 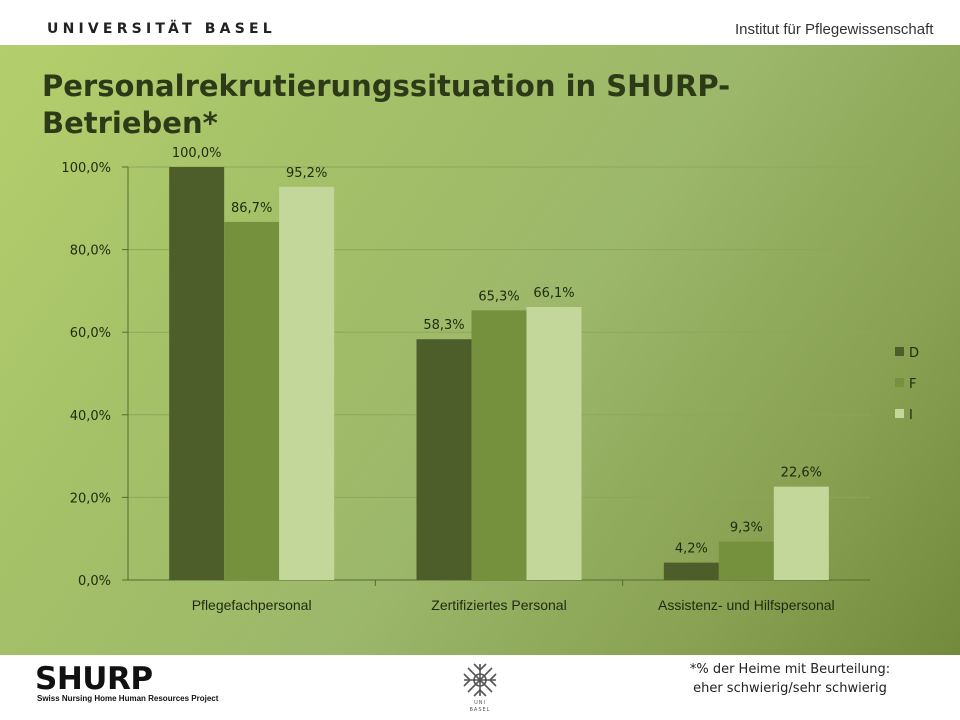 What do you see at coordinates (480, 710) in the screenshot?
I see `svg-text: BASEL` at bounding box center [480, 710].